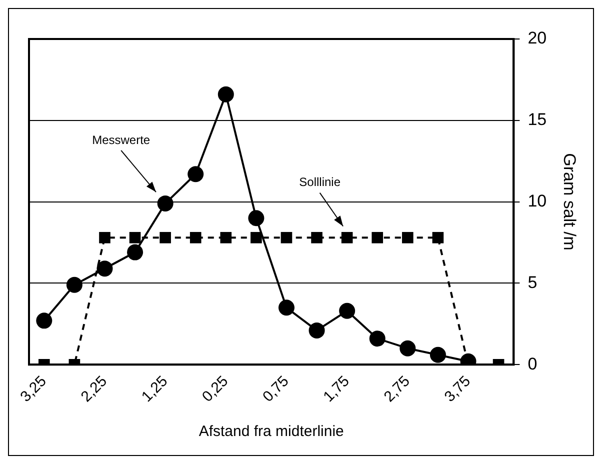  Describe the element at coordinates (320, 182) in the screenshot. I see `annotation: Solllinie` at that location.